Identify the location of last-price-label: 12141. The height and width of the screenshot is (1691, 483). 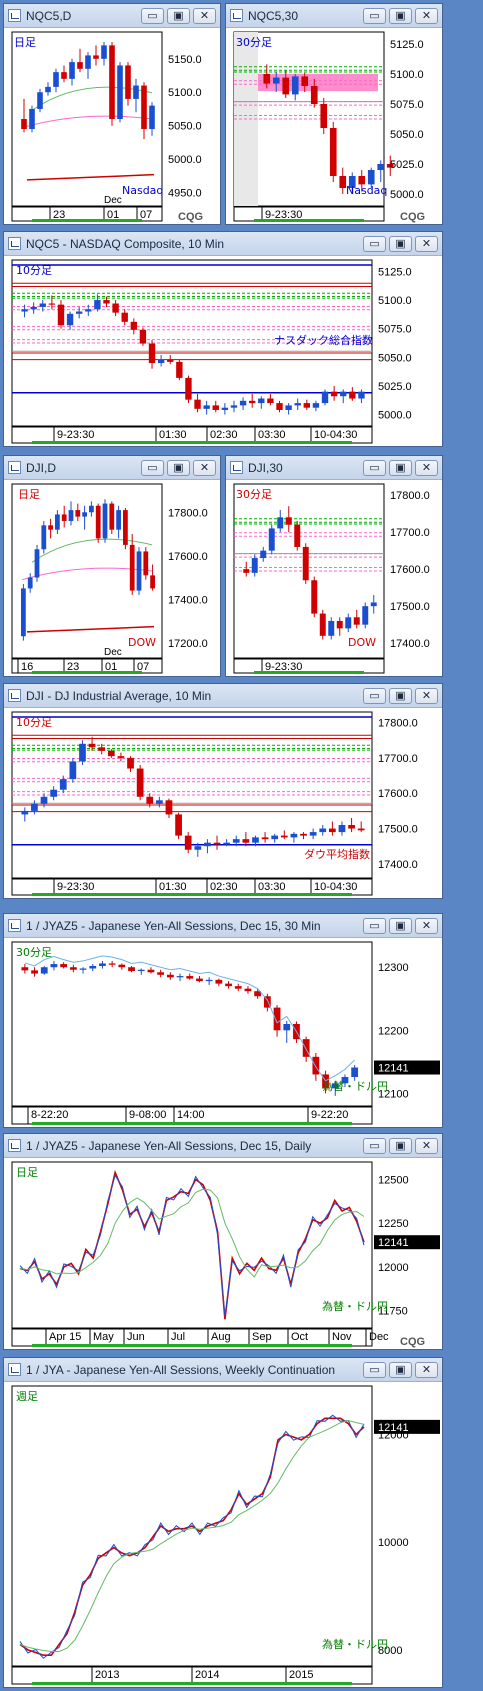
(393, 1243).